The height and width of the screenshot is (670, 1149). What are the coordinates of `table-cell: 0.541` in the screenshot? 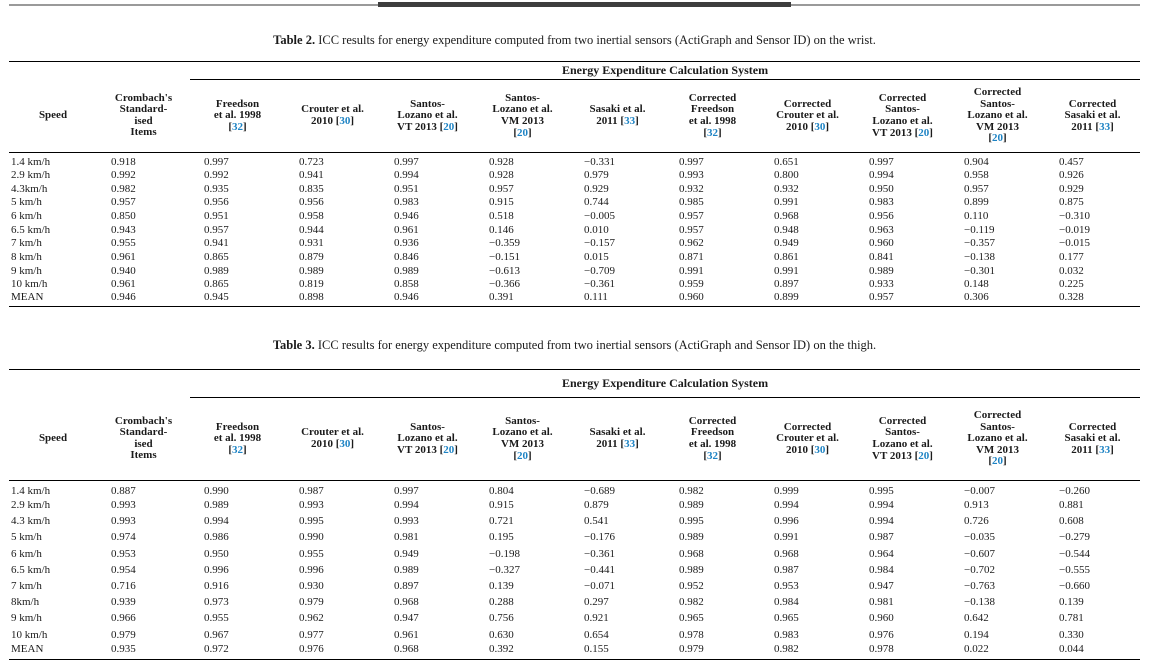 It's located at (596, 521).